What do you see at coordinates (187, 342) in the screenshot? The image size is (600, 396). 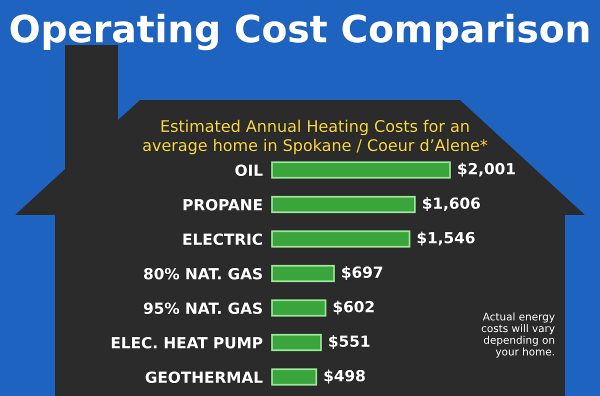 I see `y-tick-label: ELEC. HEAT PUMP` at bounding box center [187, 342].